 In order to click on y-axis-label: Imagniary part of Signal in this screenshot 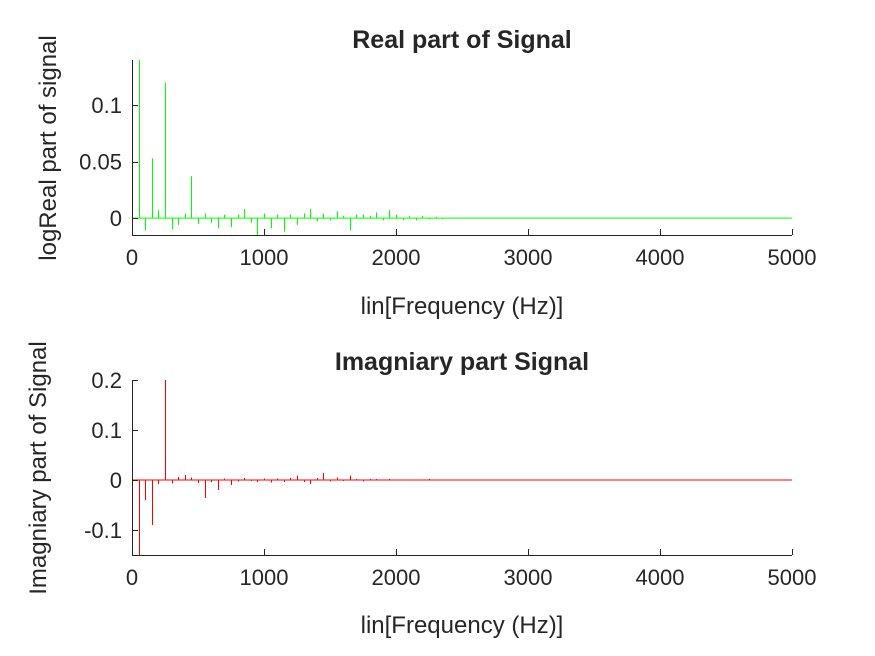, I will do `click(38, 467)`.